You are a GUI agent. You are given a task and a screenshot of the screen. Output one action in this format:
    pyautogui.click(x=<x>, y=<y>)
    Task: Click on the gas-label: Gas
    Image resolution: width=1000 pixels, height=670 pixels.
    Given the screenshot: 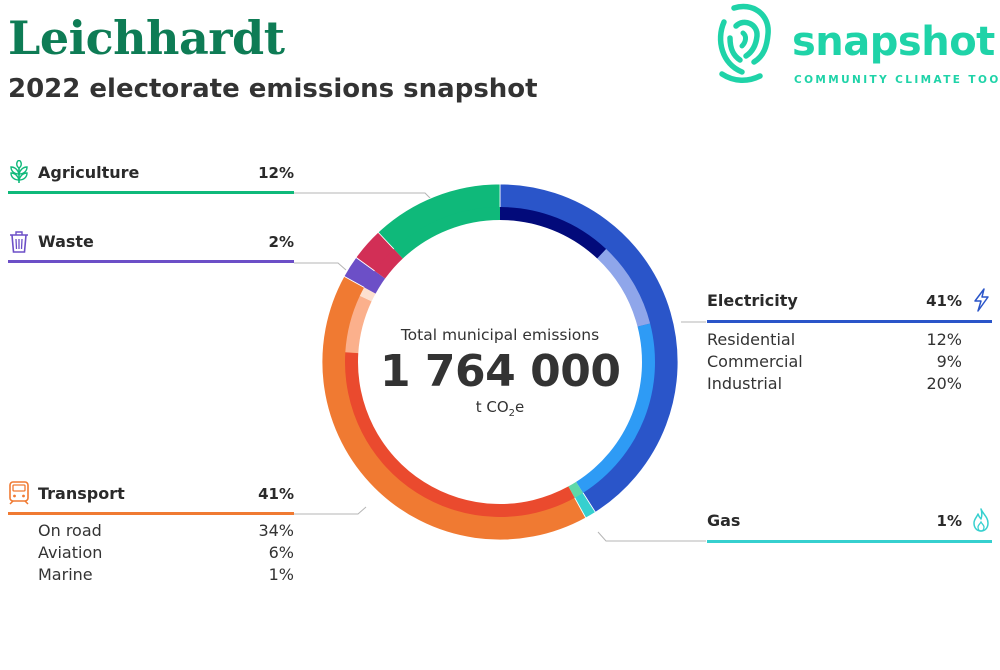 What is the action you would take?
    pyautogui.click(x=724, y=520)
    